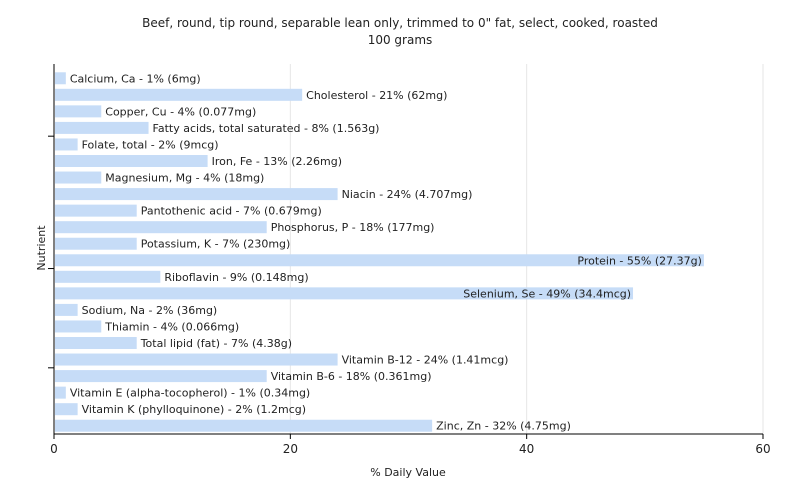  What do you see at coordinates (425, 360) in the screenshot?
I see `bar-label: Vitamin B-12 - 24% (1.41mcg)` at bounding box center [425, 360].